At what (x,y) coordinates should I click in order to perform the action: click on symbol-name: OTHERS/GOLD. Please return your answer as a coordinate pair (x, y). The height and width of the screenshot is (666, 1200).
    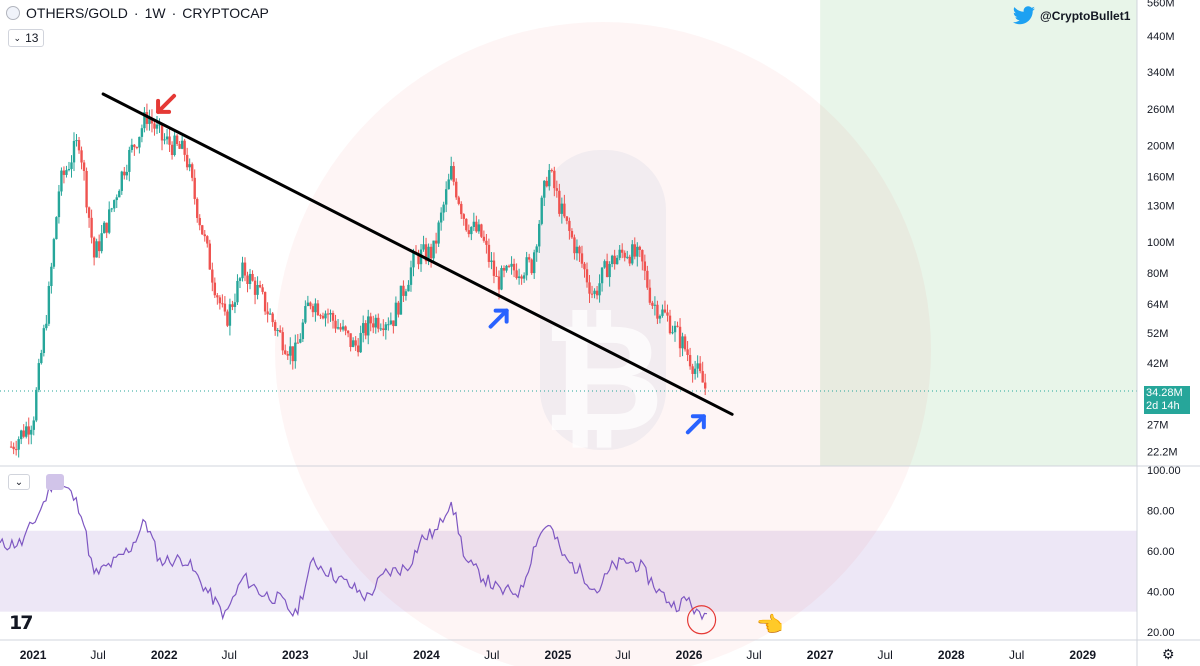
    Looking at the image, I should click on (77, 13).